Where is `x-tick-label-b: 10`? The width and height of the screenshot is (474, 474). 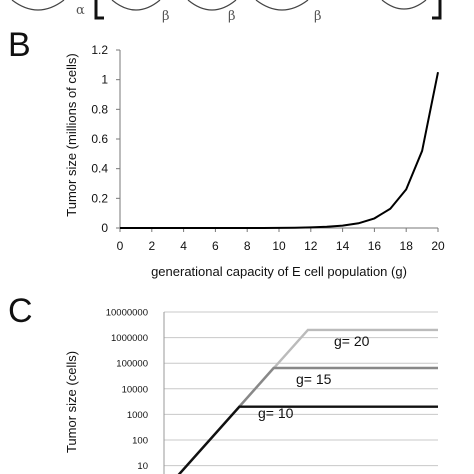 x-tick-label-b: 10 is located at coordinates (279, 246).